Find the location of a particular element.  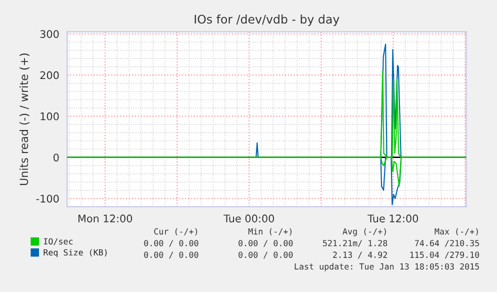

text: 2.13 / 4.92 is located at coordinates (360, 255).